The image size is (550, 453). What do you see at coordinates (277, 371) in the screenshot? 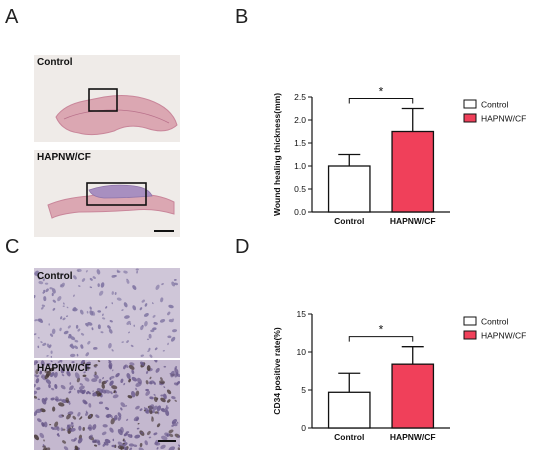
I see `y-axis-label: CD34 positive rate(%)` at bounding box center [277, 371].